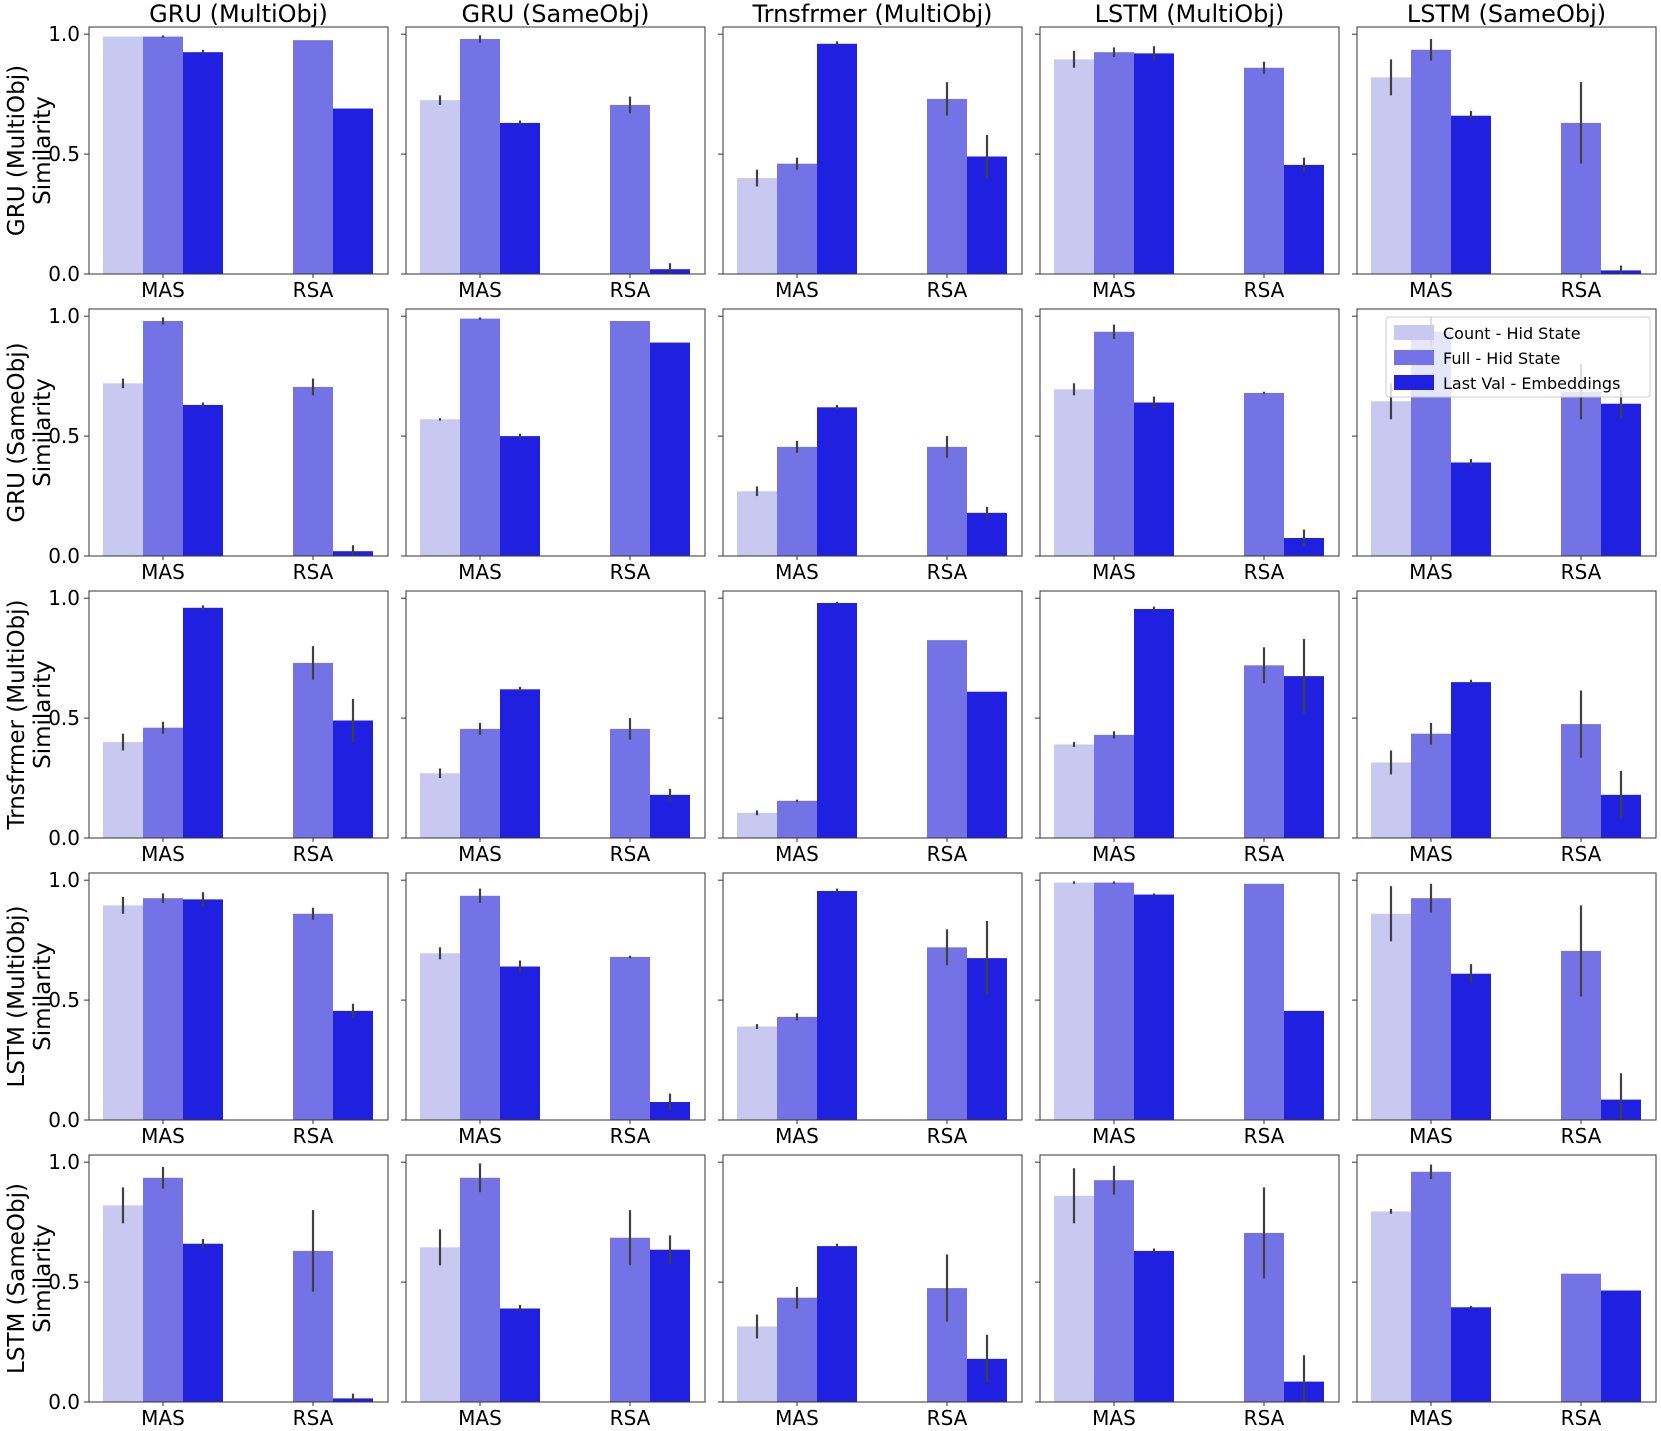  What do you see at coordinates (30, 150) in the screenshot?
I see `row-ylabel: GRU (MultiObj) Similarity` at bounding box center [30, 150].